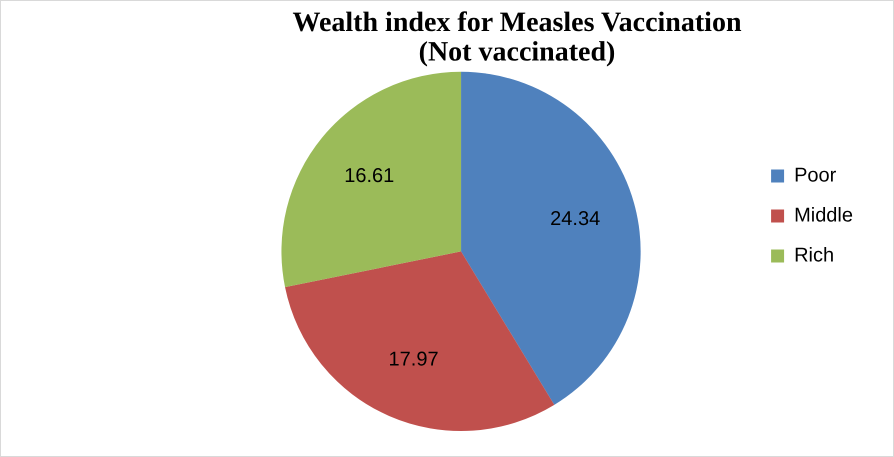  I want to click on legend-label: Rich, so click(814, 255).